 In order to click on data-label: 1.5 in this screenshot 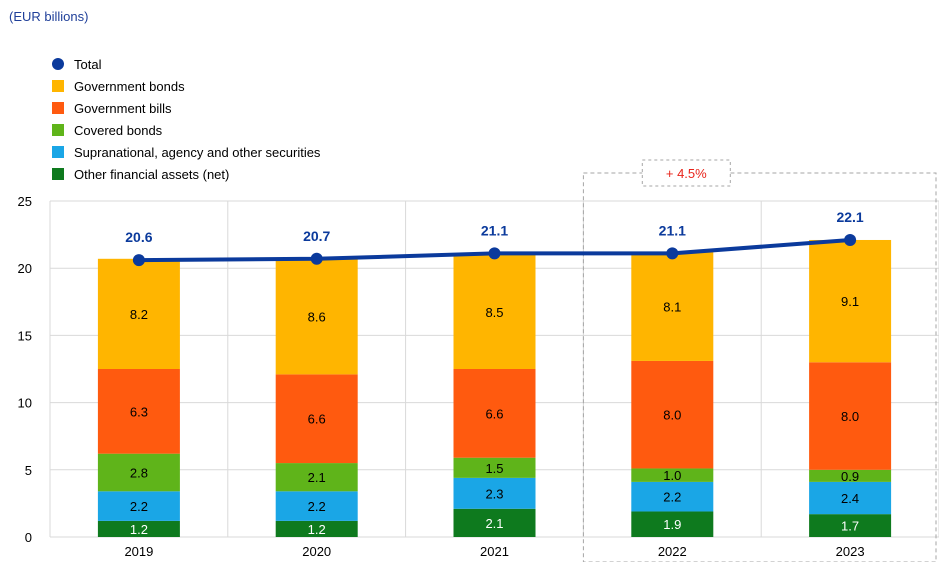, I will do `click(494, 468)`.